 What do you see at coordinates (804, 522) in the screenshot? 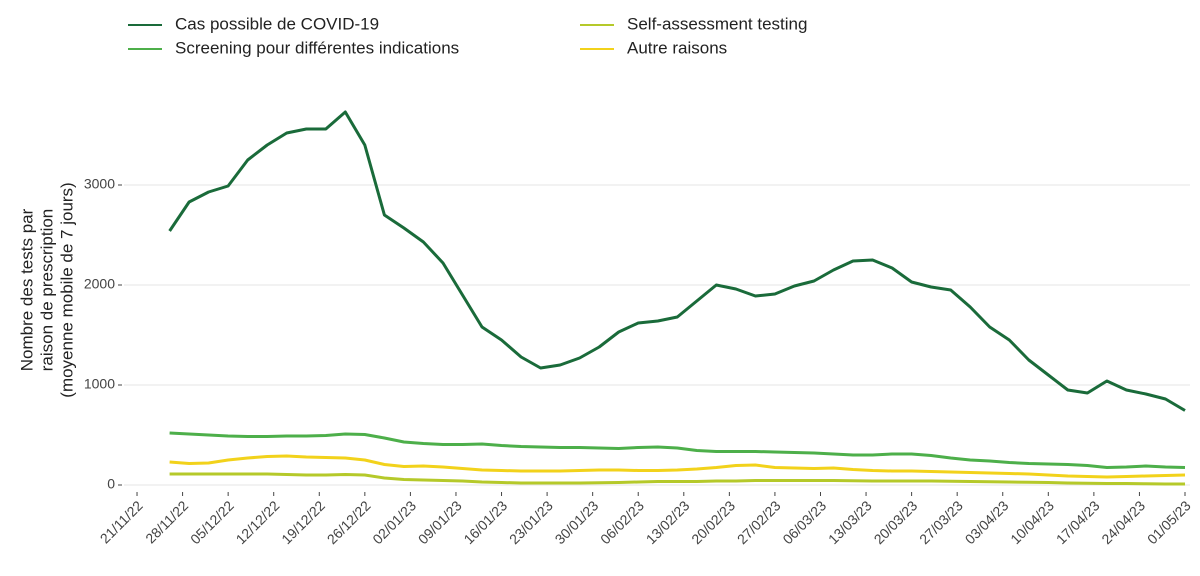
I see `x-tick-label: 06/03/23` at bounding box center [804, 522].